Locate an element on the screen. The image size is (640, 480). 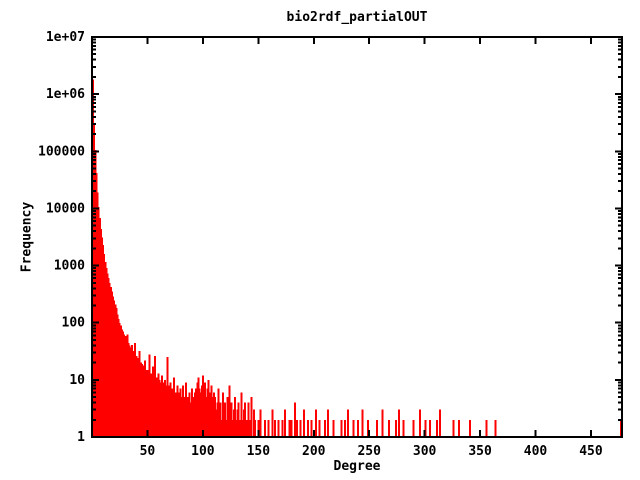
y-tick-label: 10 is located at coordinates (77, 380).